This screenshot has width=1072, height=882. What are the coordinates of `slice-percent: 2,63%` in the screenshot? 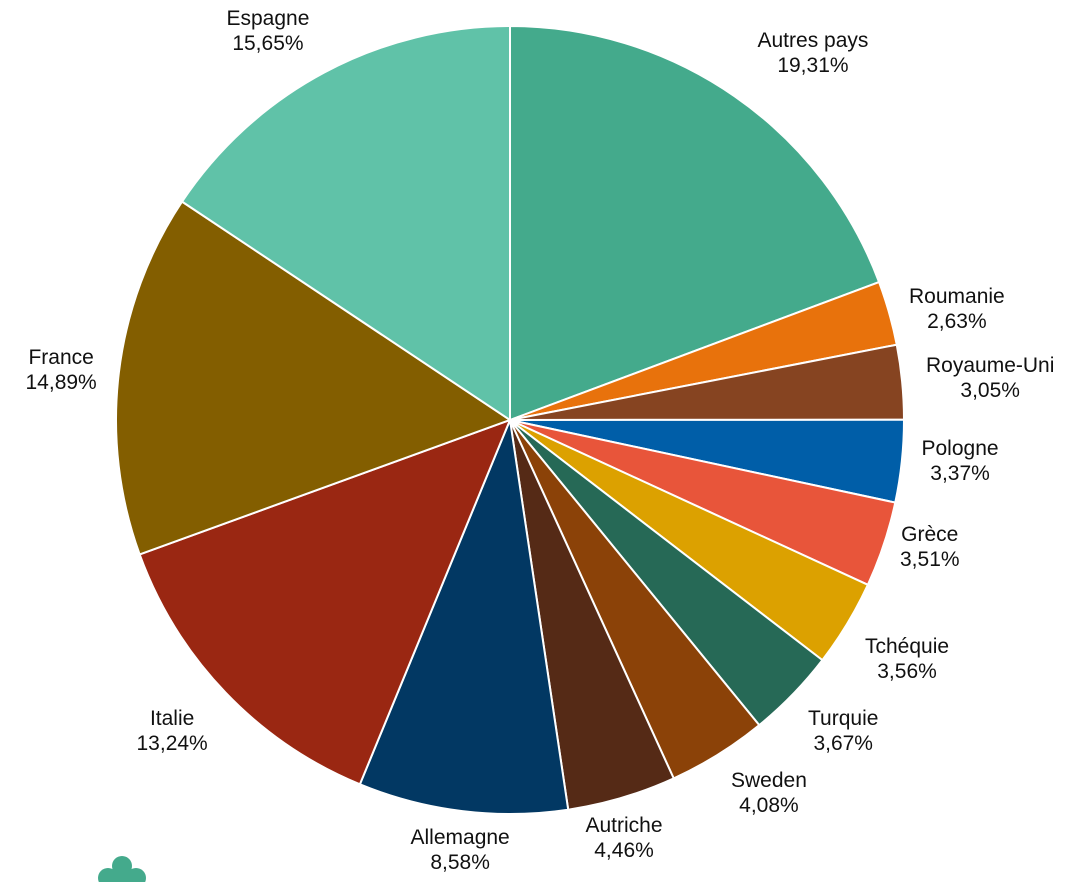 It's located at (957, 321).